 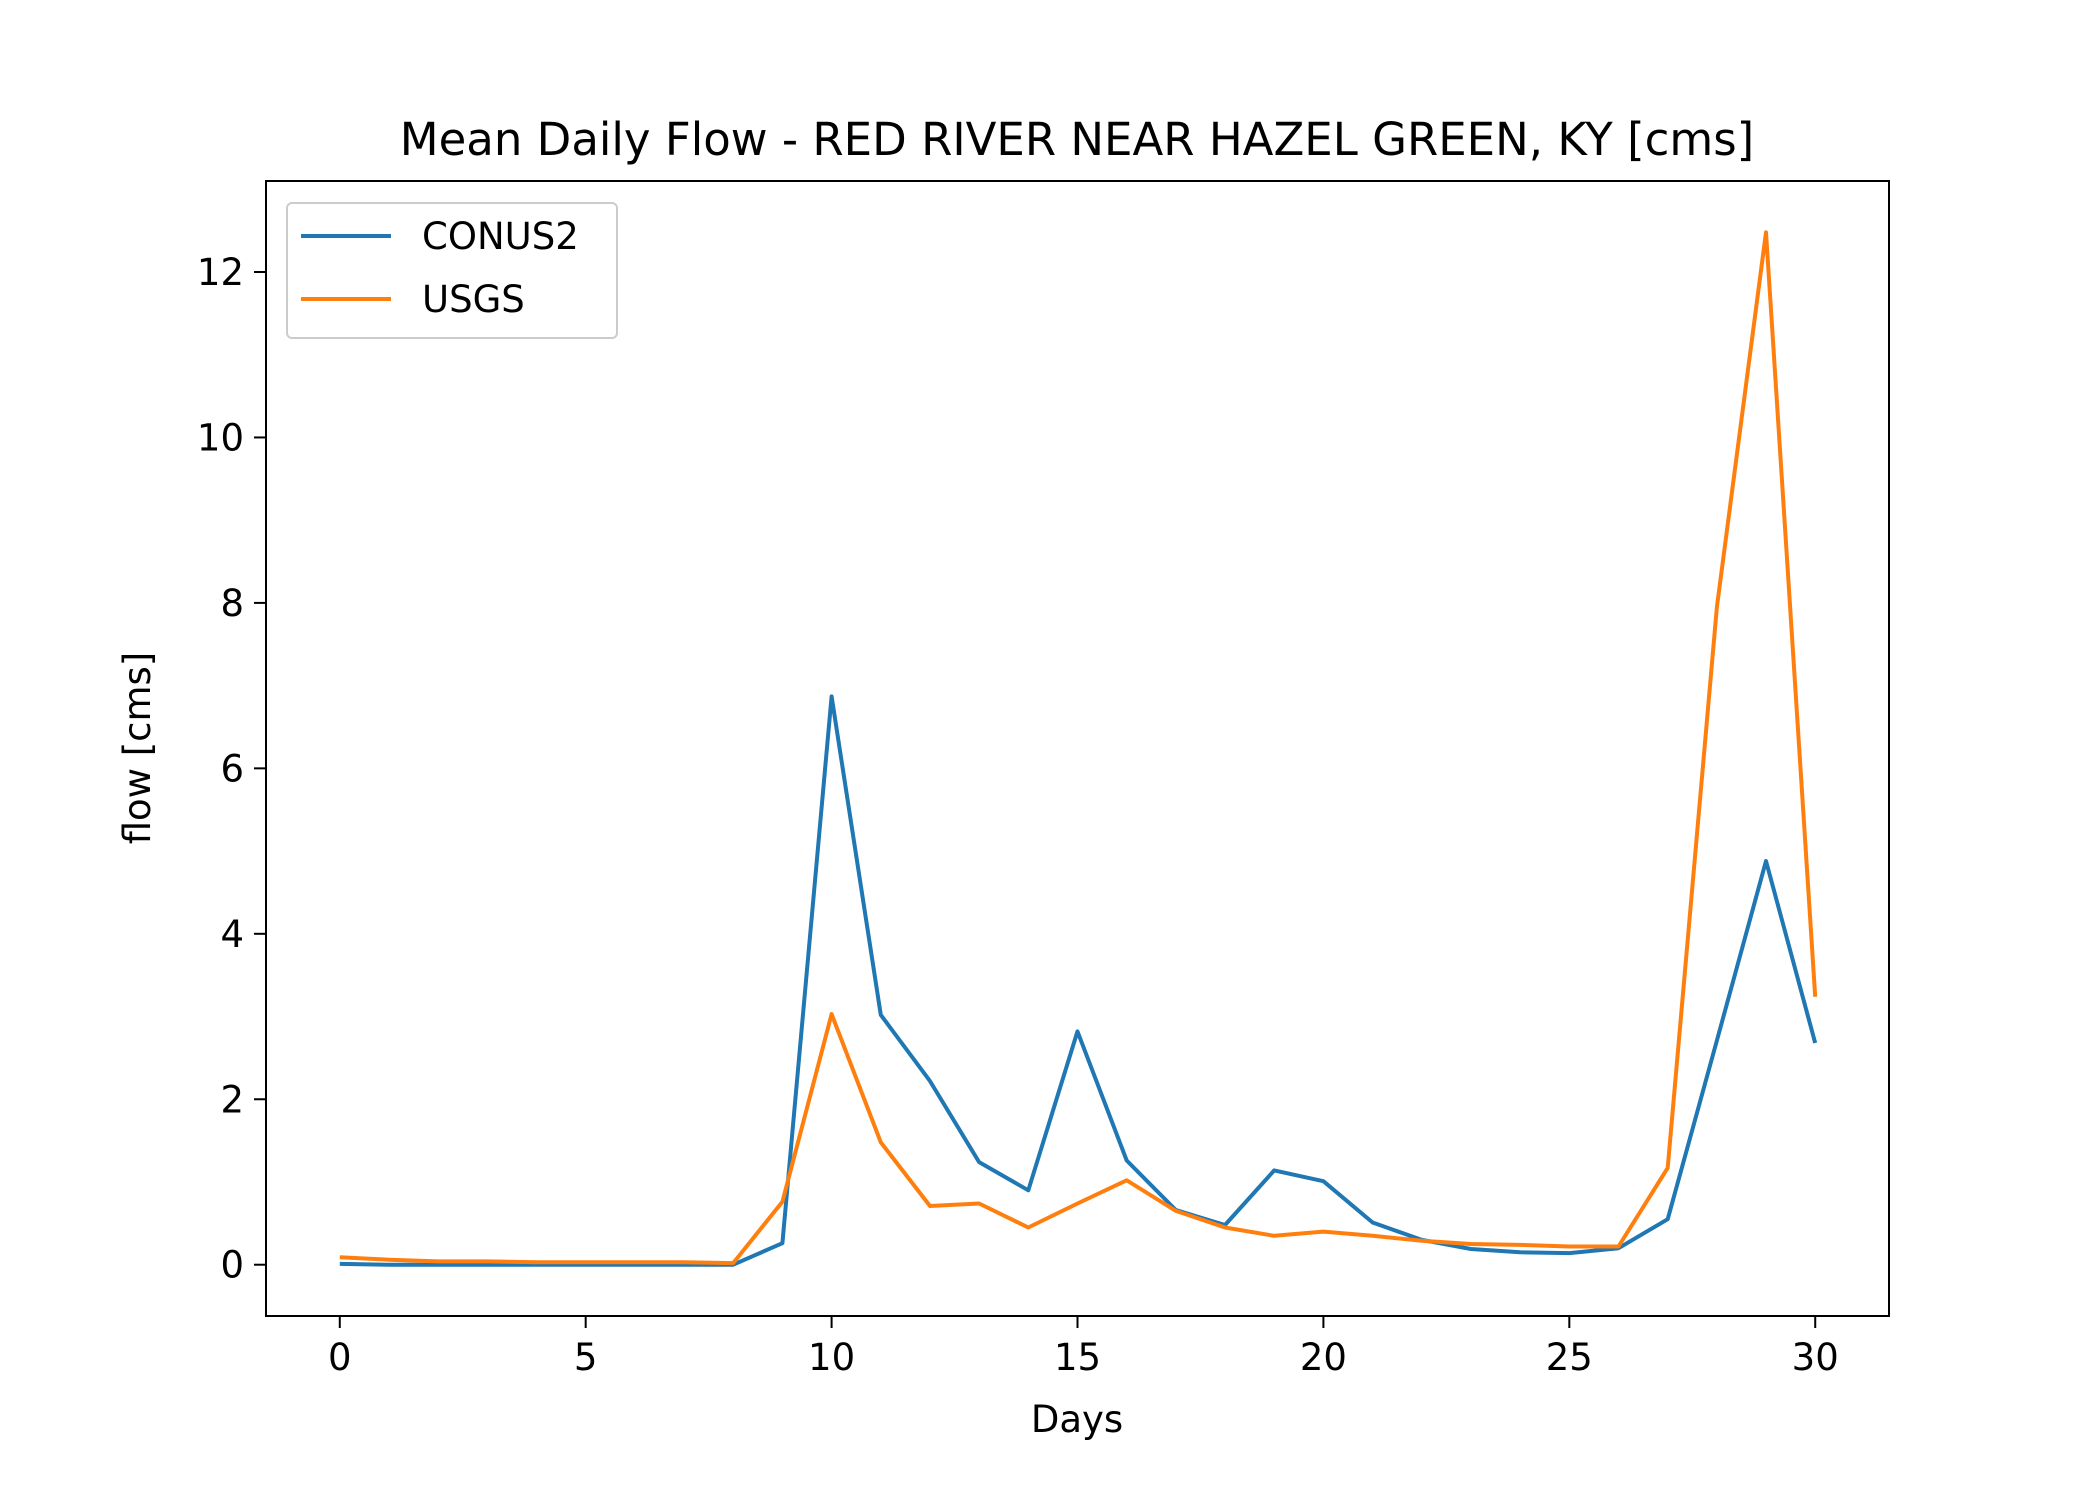 I want to click on x-tick-label: 0, so click(x=340, y=1357).